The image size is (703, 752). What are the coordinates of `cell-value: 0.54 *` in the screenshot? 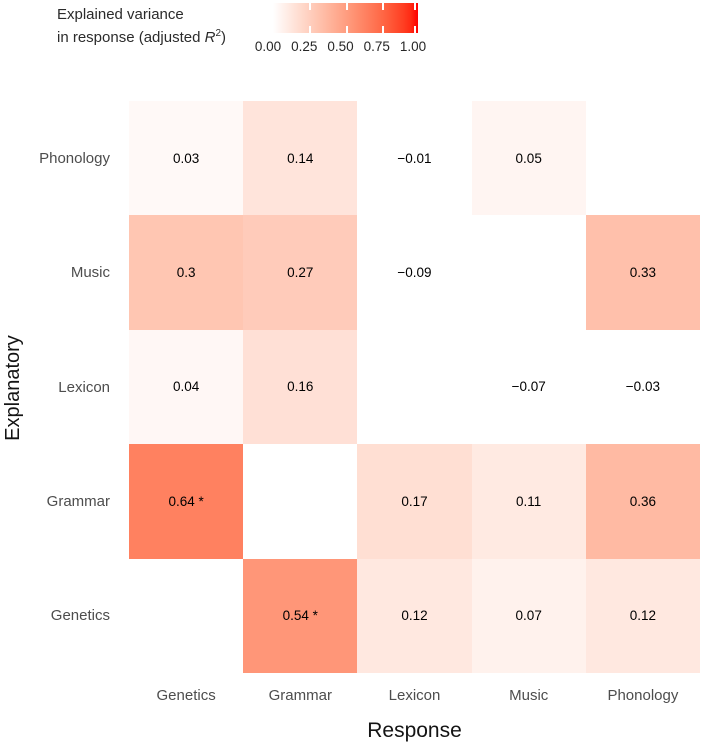 It's located at (300, 616).